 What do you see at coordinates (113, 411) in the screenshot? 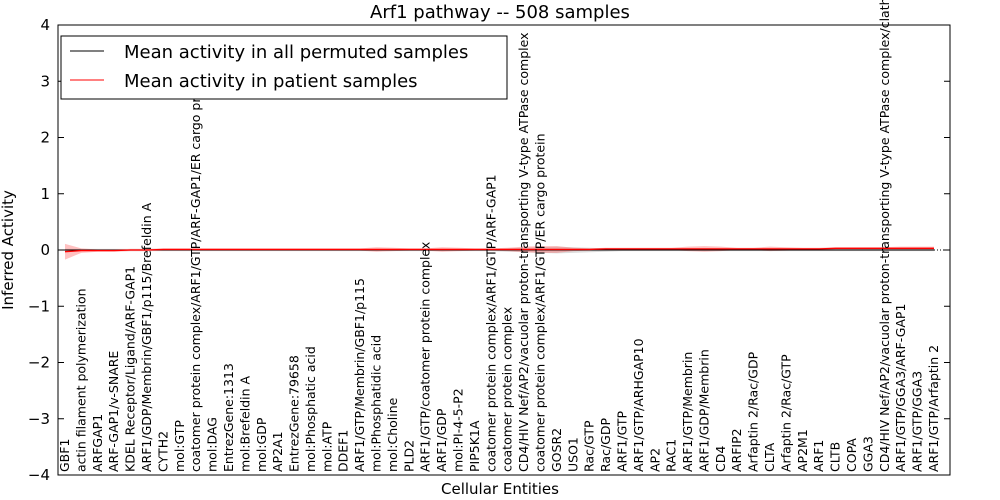
I see `category-label: ARF-GAP1/v-SNARE` at bounding box center [113, 411].